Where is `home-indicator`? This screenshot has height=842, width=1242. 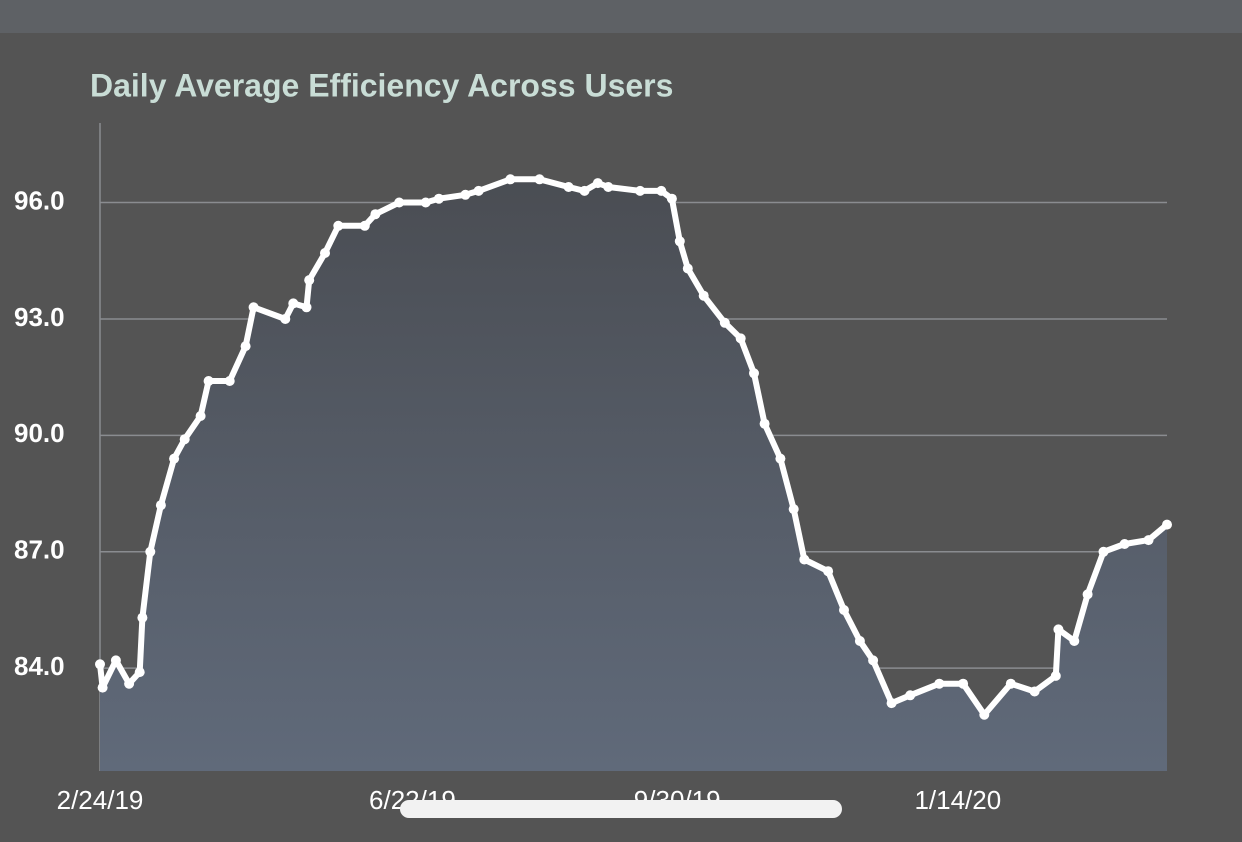 home-indicator is located at coordinates (621, 809).